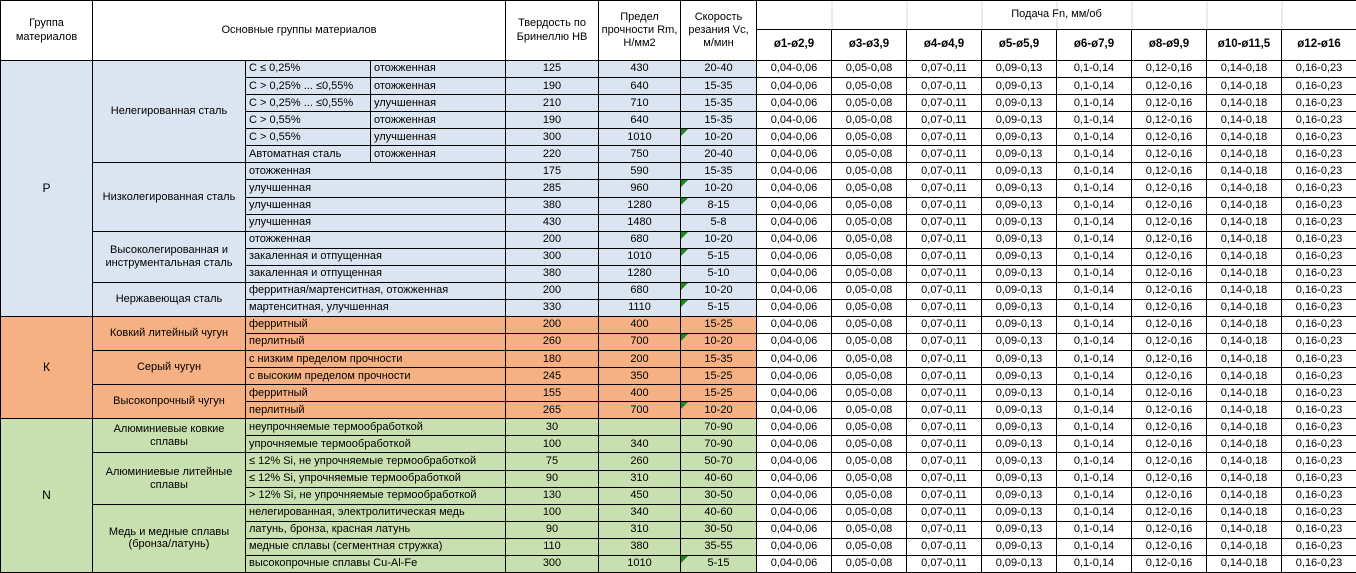 The image size is (1356, 573). I want to click on submaterial-cell: ≤ 12% Si, упрочняемые термообработкой, so click(375, 478).